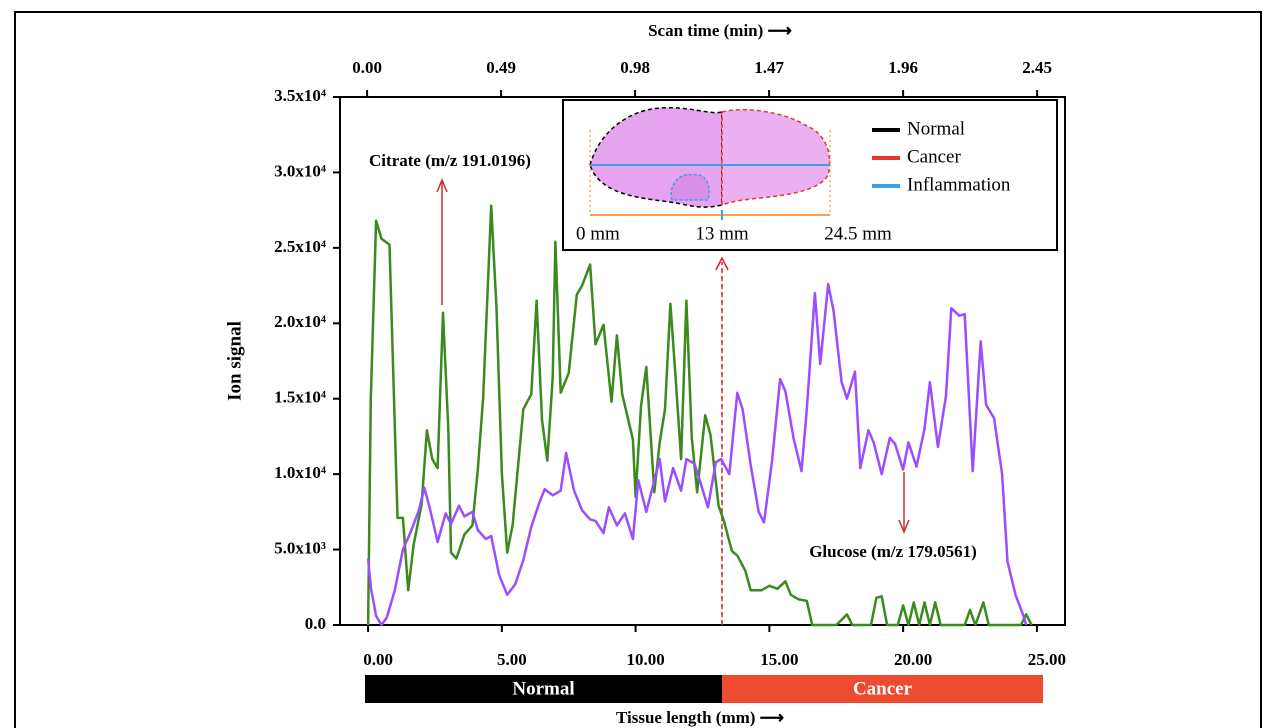  I want to click on scale-label: 13 mm, so click(722, 233).